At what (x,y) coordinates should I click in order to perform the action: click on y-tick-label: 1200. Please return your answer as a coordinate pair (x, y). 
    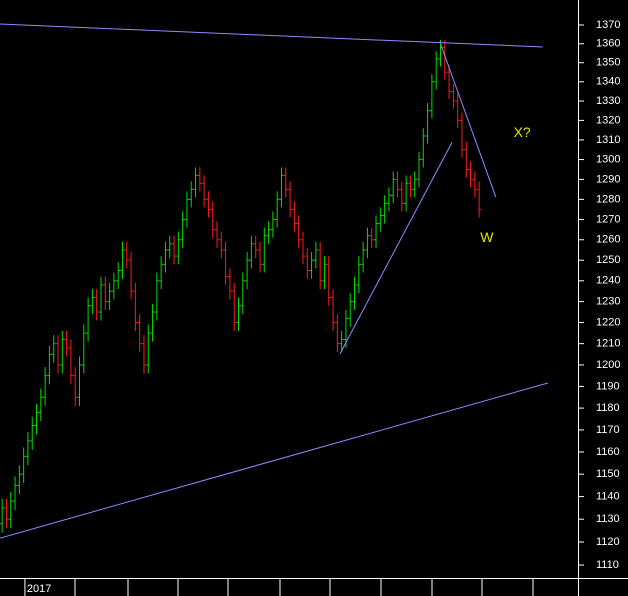
    Looking at the image, I should click on (608, 365).